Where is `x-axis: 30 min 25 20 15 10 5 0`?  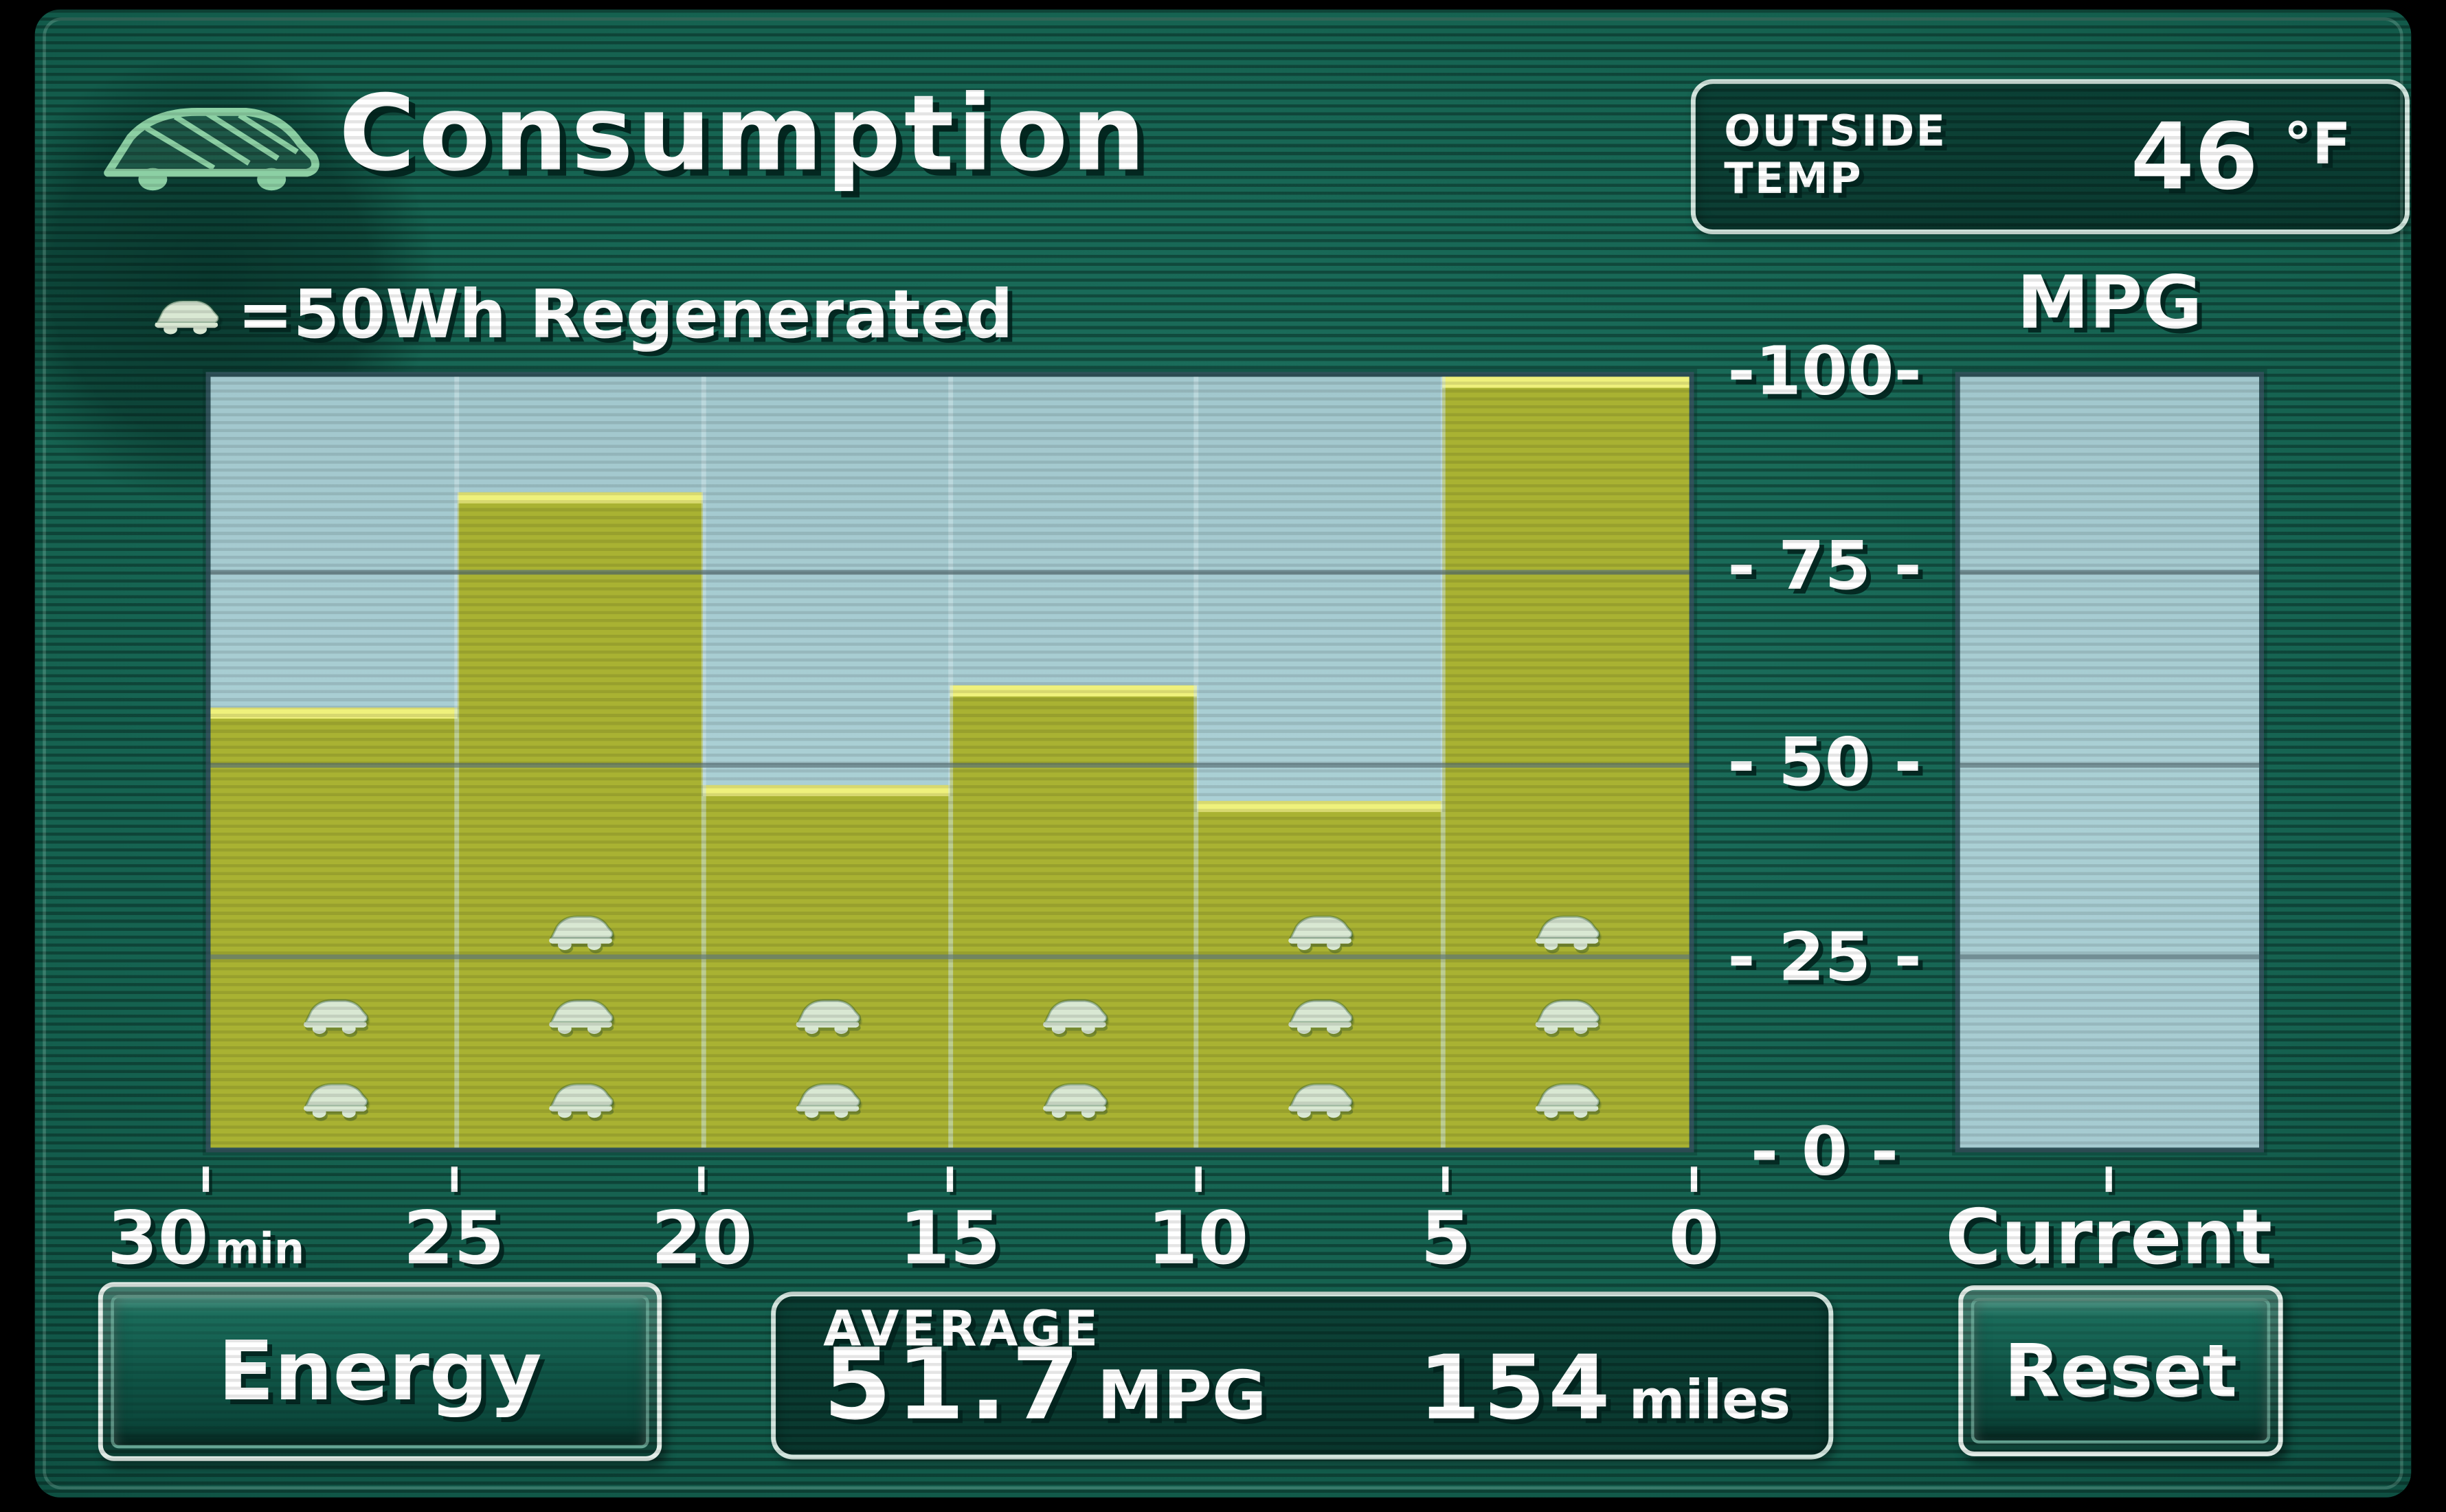 x-axis: 30 min 25 20 15 10 5 0 is located at coordinates (913, 1223).